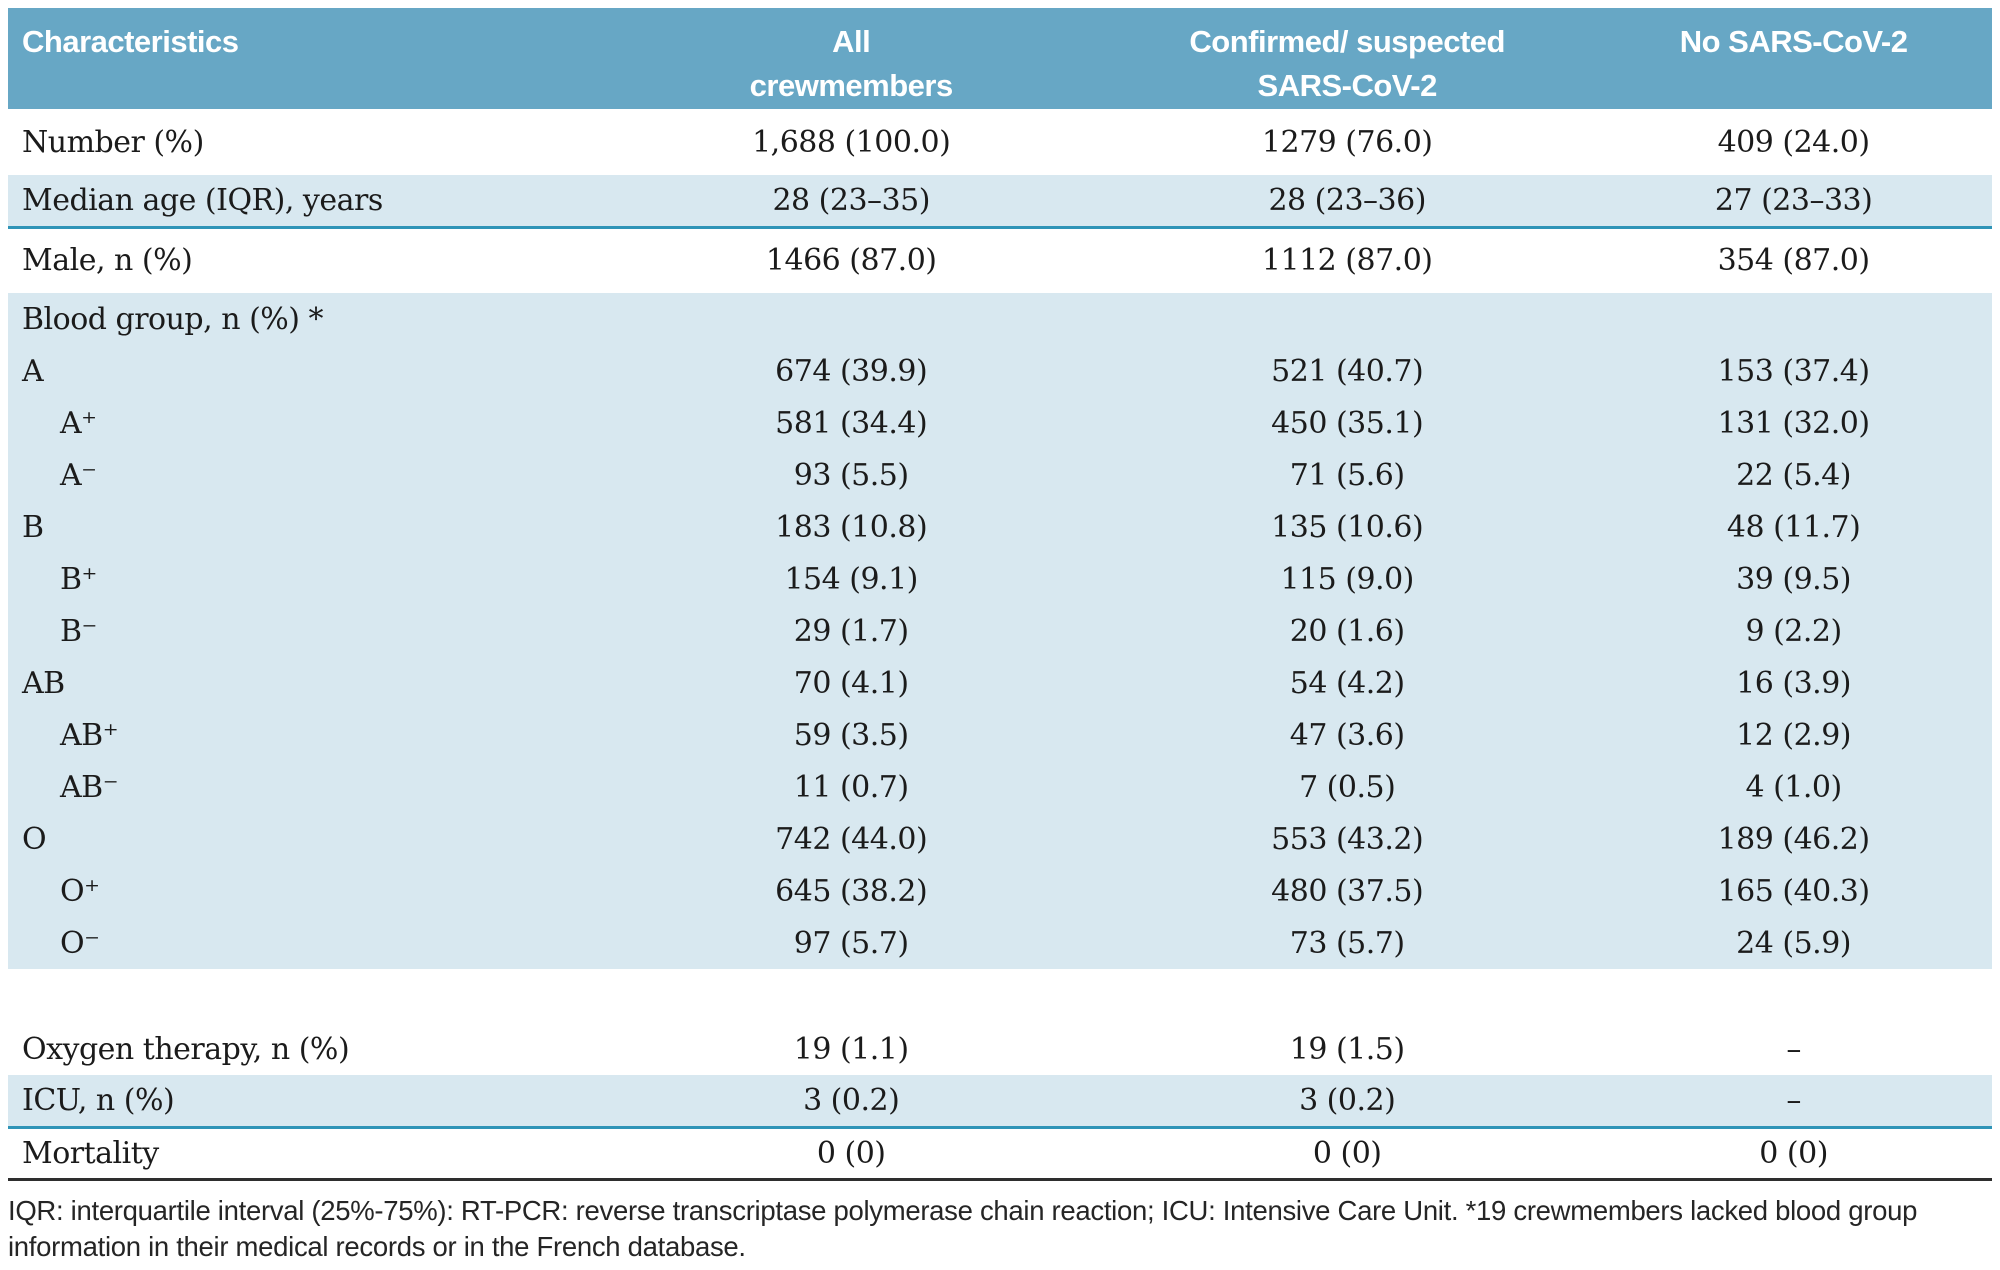 The width and height of the screenshot is (2000, 1270). Describe the element at coordinates (89, 787) in the screenshot. I see `row-label: AB⁻` at that location.